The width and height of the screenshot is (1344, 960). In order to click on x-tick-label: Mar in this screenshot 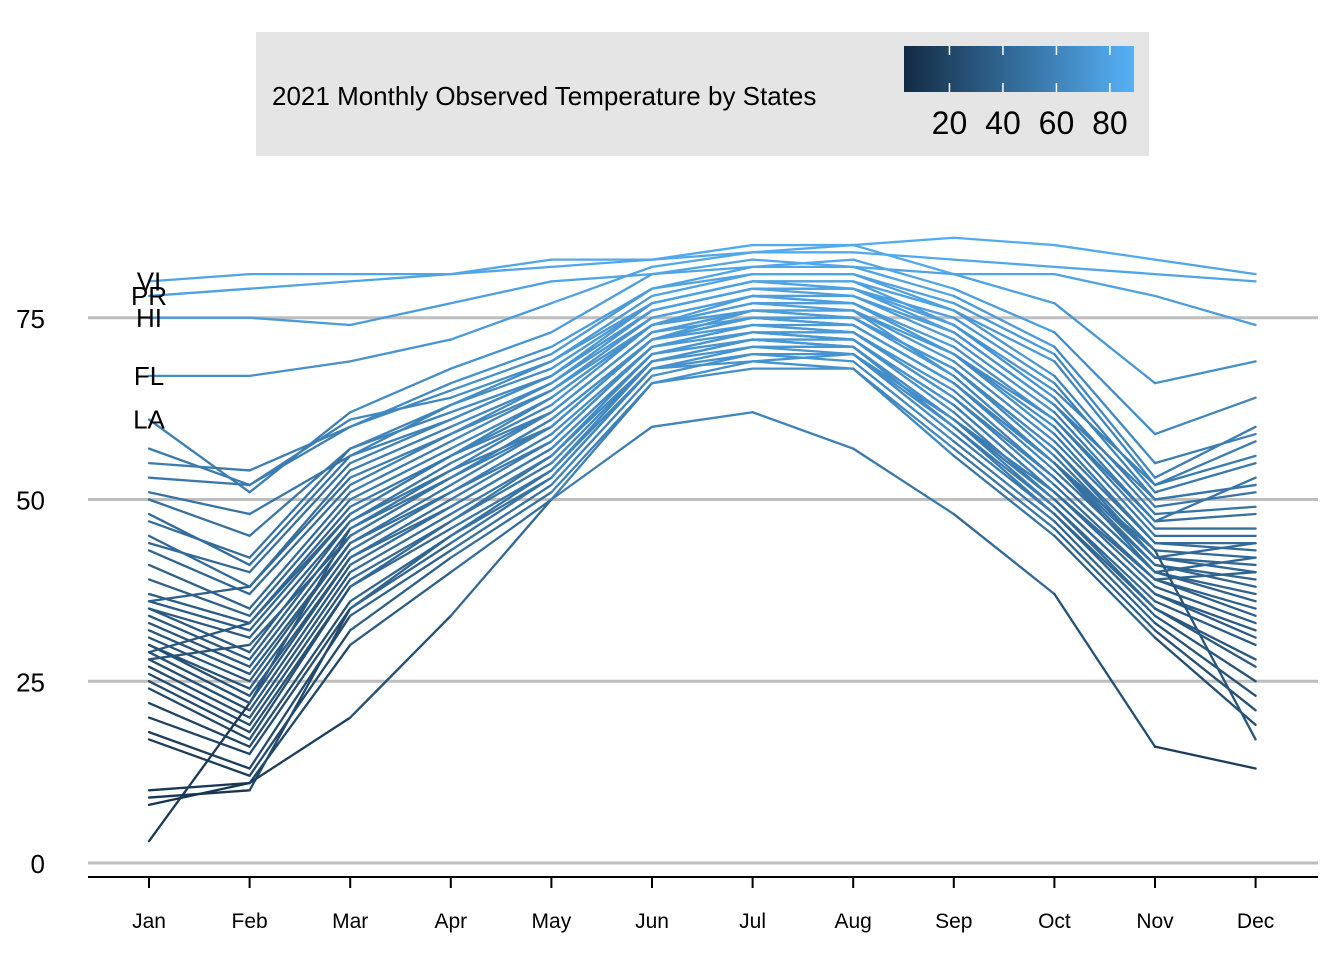, I will do `click(350, 921)`.